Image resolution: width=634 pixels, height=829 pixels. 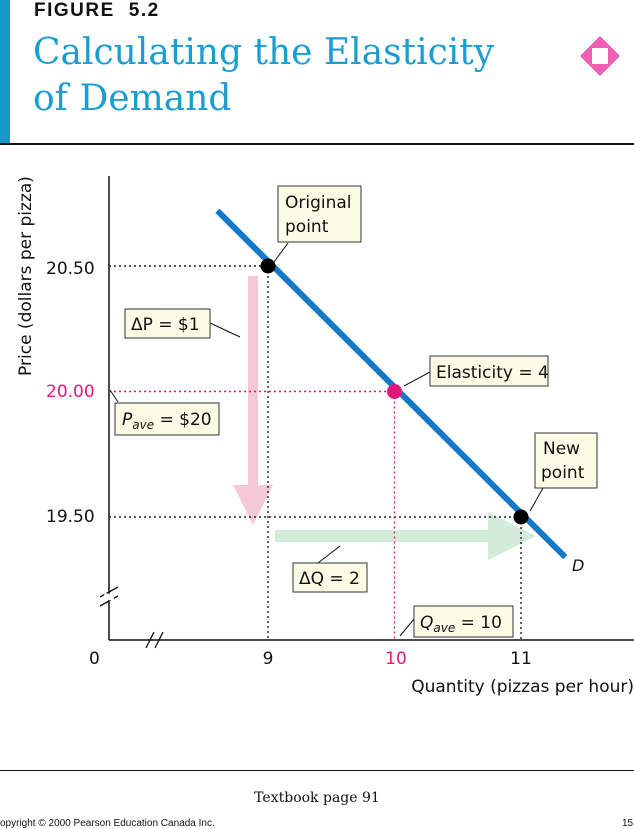 What do you see at coordinates (70, 517) in the screenshot?
I see `y-tick-label-19.50: 19.50` at bounding box center [70, 517].